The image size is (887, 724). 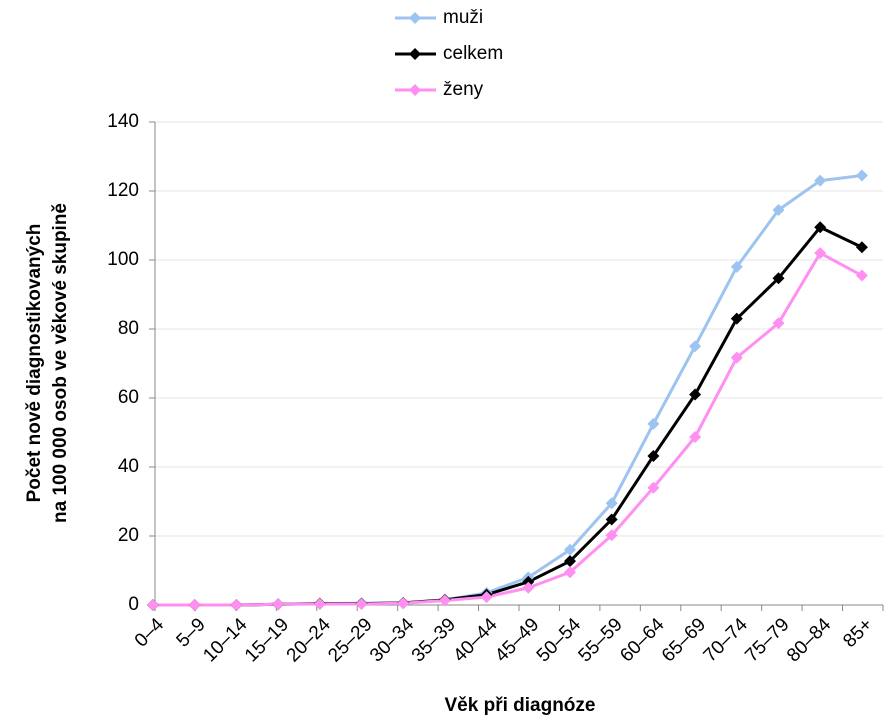 I want to click on x-tick-label: 70–74, so click(x=726, y=640).